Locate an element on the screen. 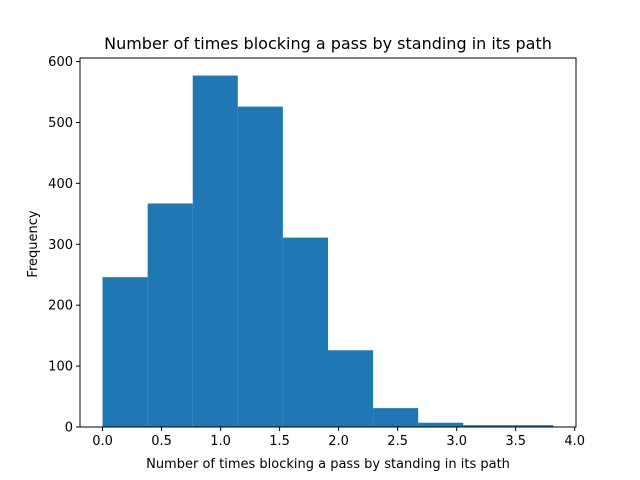 The width and height of the screenshot is (640, 480). y-axis-label: Frequency is located at coordinates (33, 243).